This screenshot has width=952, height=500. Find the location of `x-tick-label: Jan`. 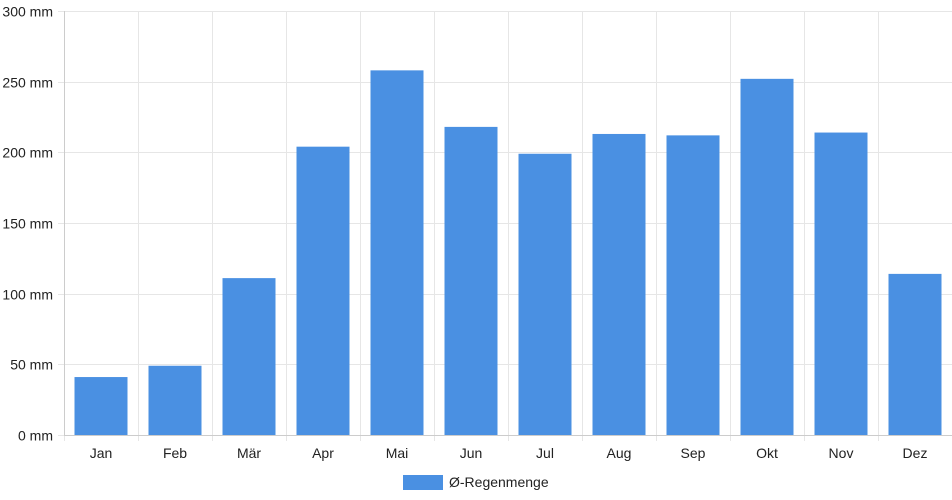

x-tick-label: Jan is located at coordinates (101, 453).